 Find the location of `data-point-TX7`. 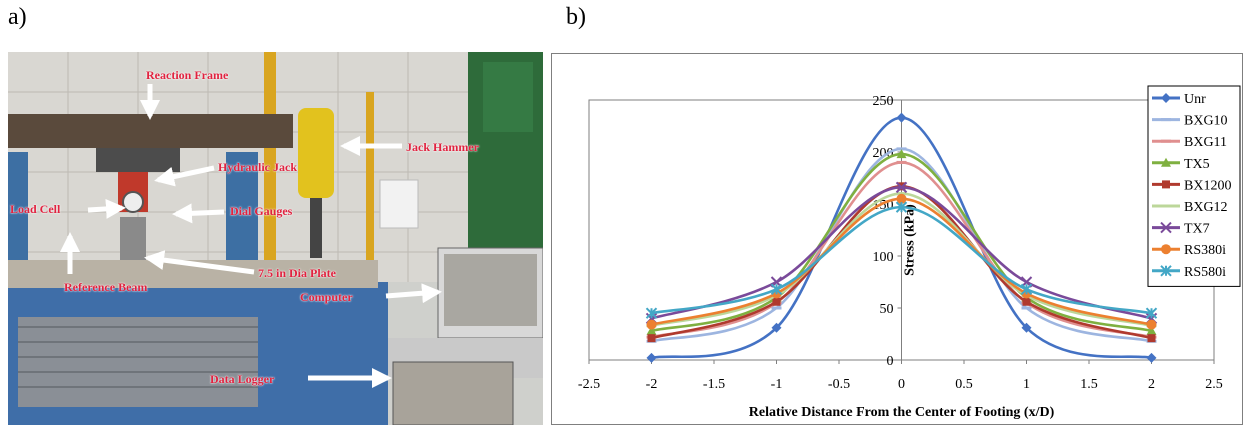

data-point-TX7 is located at coordinates (901, 187).